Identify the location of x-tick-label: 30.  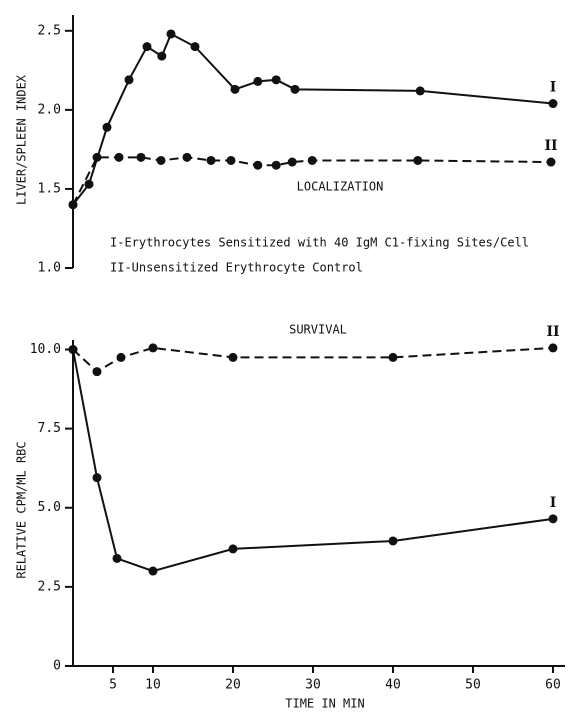
(313, 685).